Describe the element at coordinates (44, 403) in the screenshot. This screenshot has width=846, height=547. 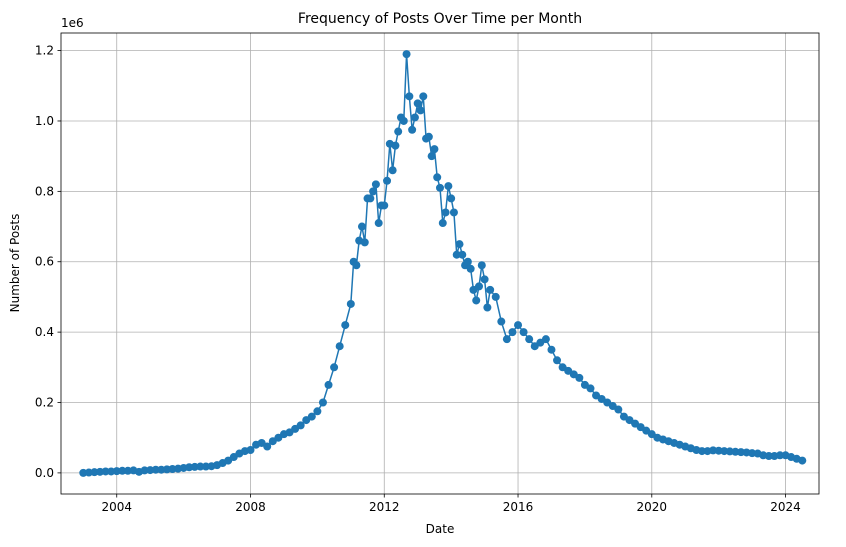
I see `y-tick-label: 0.2` at that location.